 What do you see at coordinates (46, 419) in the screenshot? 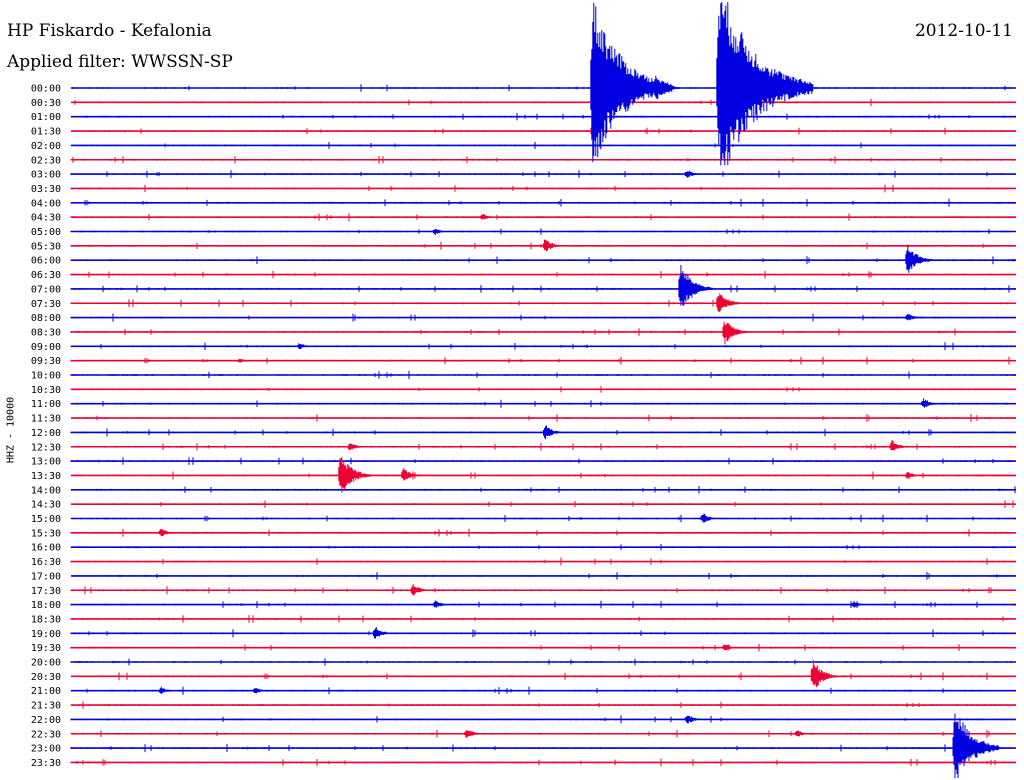
I see `row-time-label: 11:30` at bounding box center [46, 419].